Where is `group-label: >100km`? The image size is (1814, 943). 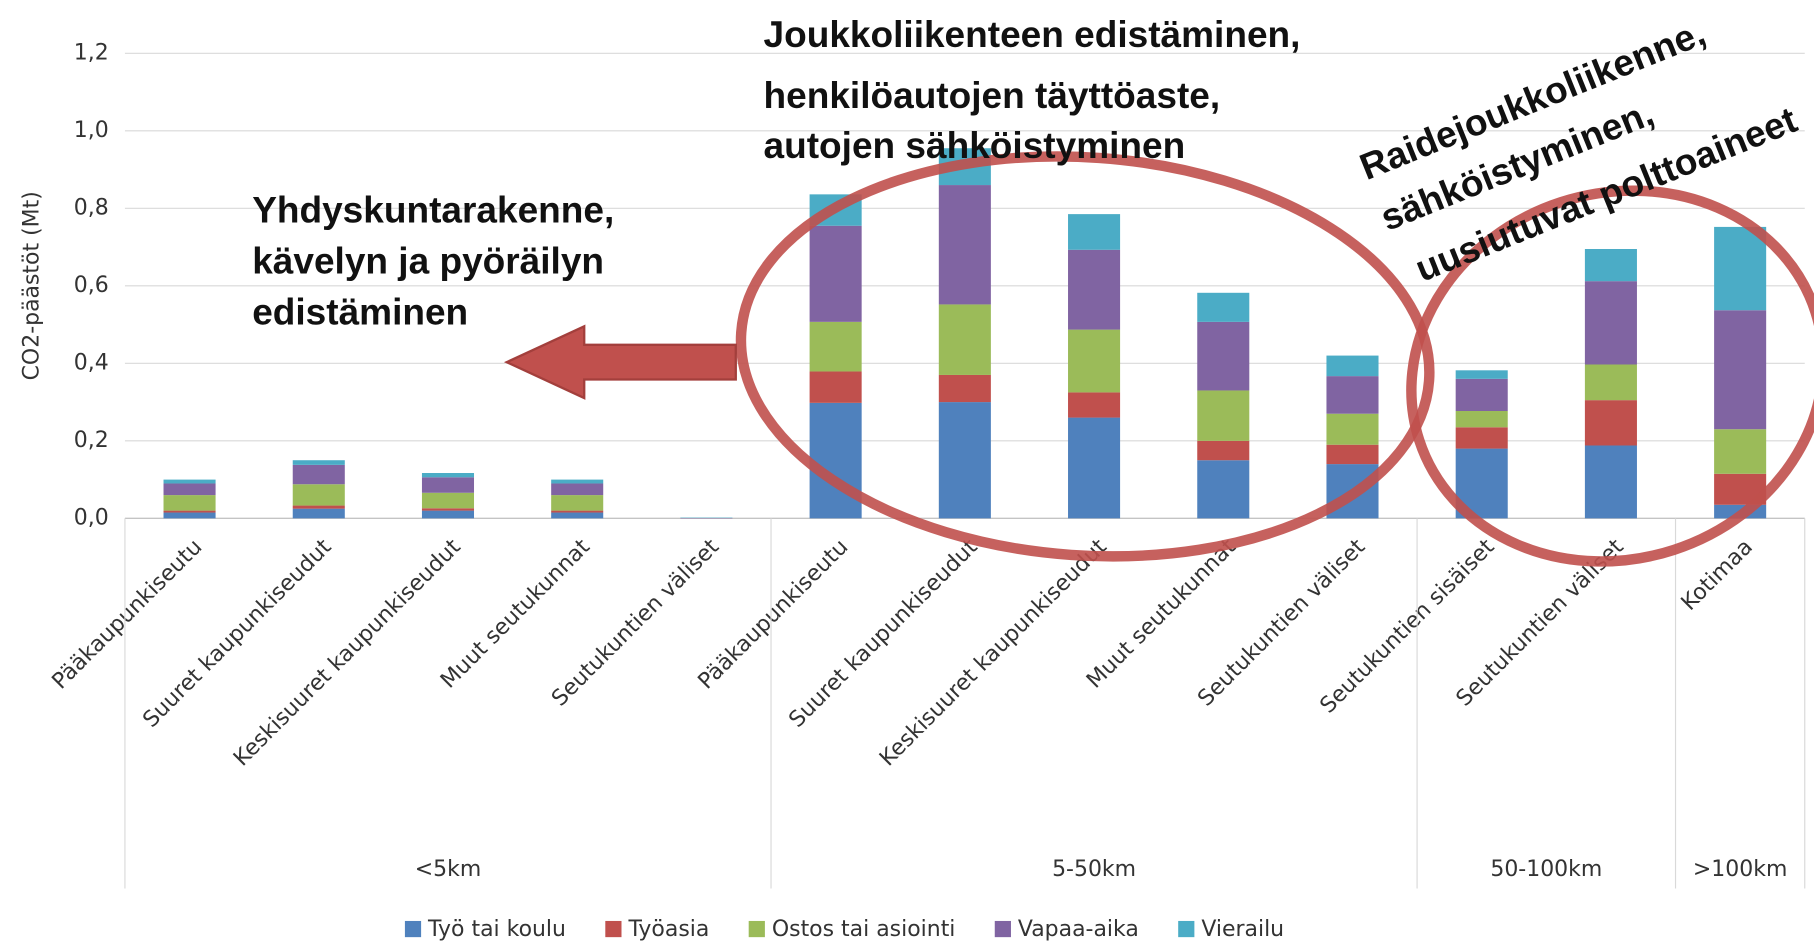
group-label: >100km is located at coordinates (1740, 869).